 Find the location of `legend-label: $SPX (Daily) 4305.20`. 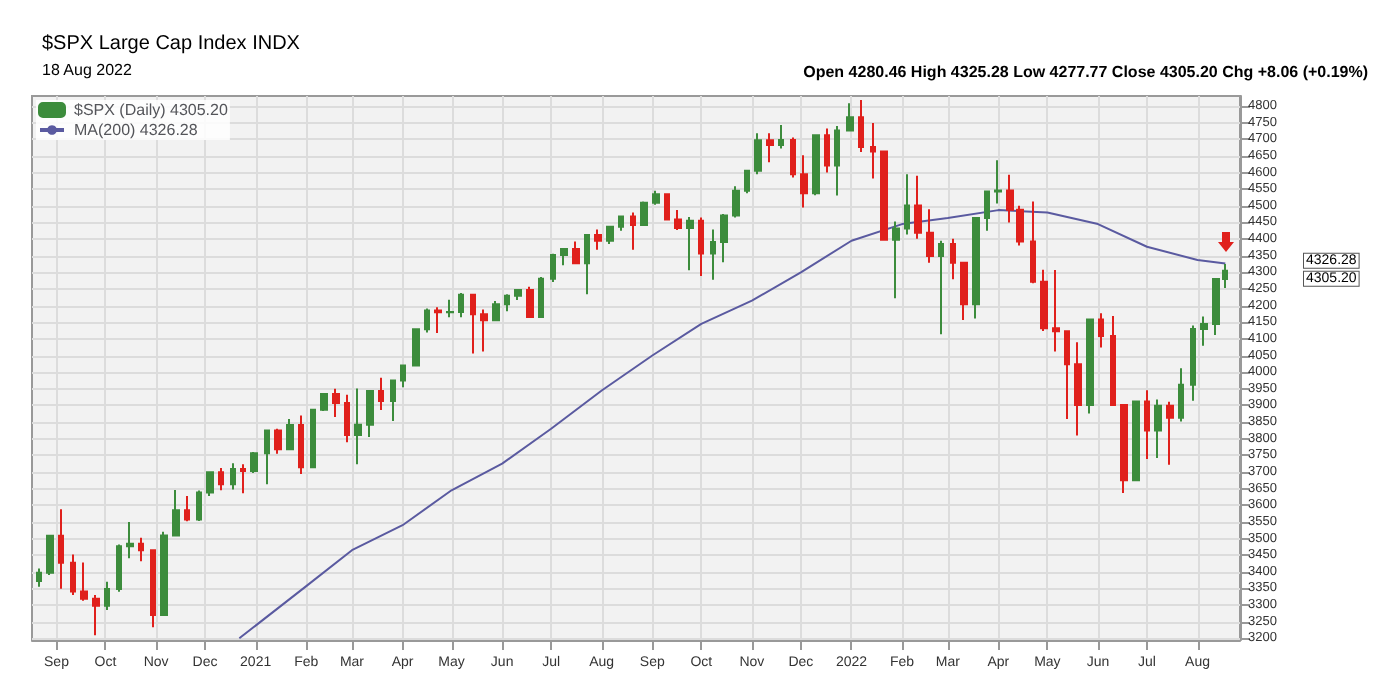

legend-label: $SPX (Daily) 4305.20 is located at coordinates (151, 110).